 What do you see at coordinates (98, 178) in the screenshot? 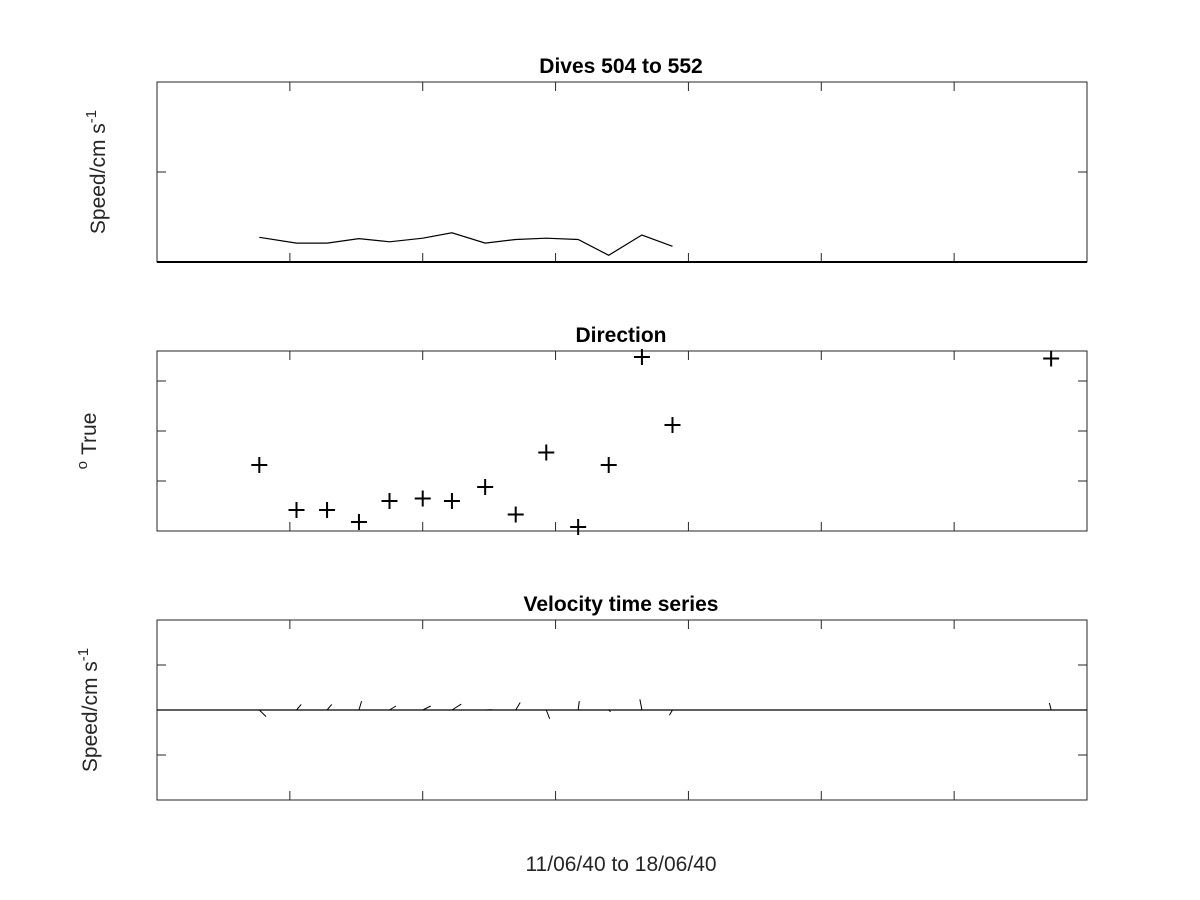
I see `speed-y-axis-label-text: Speed/cm s` at bounding box center [98, 178].